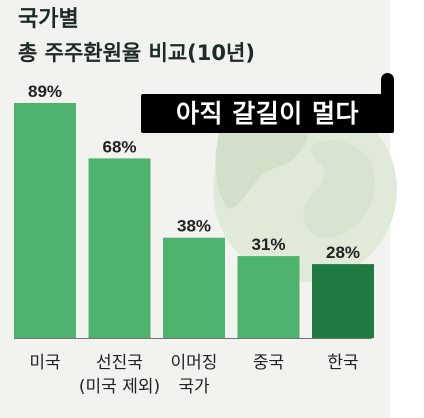  I want to click on category-label: (미국 제외), so click(119, 387).